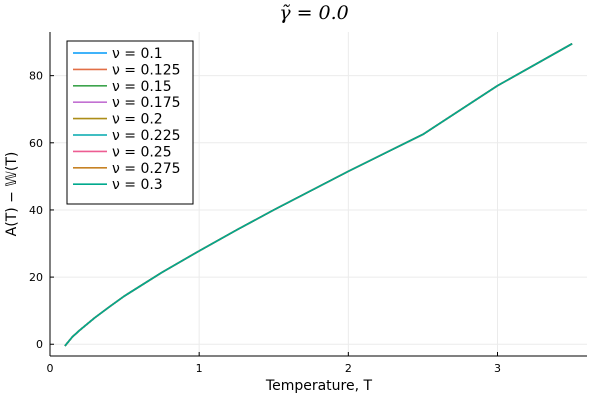 Image resolution: width=600 pixels, height=400 pixels. I want to click on x-axis-ticks: 0 1 2 3, so click(274, 363).